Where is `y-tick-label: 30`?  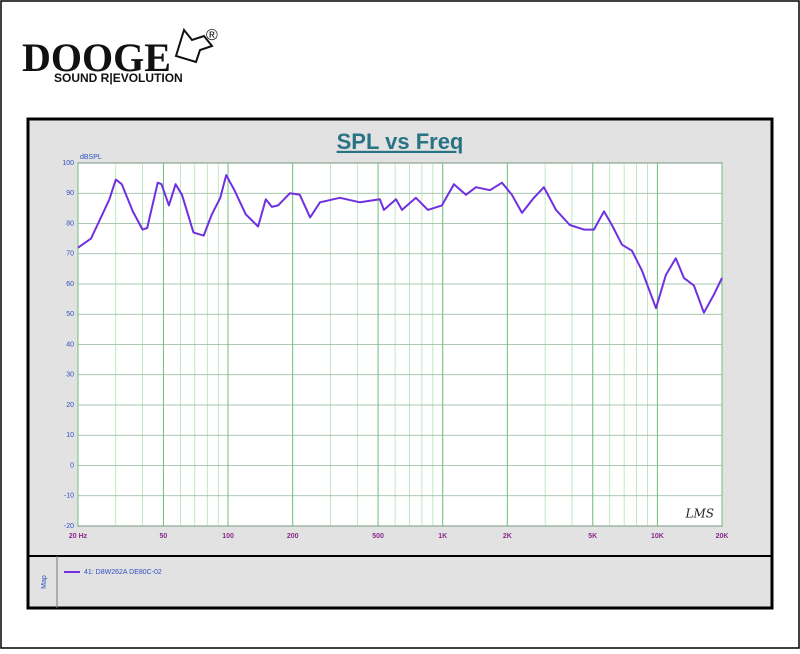
y-tick-label: 30 is located at coordinates (70, 375).